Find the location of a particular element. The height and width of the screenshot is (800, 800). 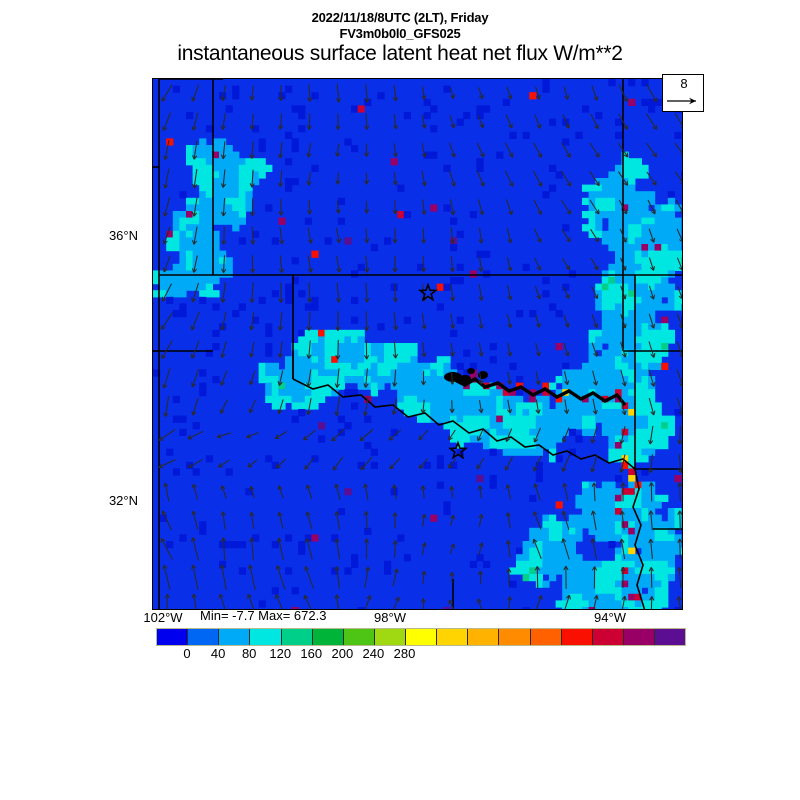

model-line: FV3m0b0l0_GFS025 is located at coordinates (400, 33).